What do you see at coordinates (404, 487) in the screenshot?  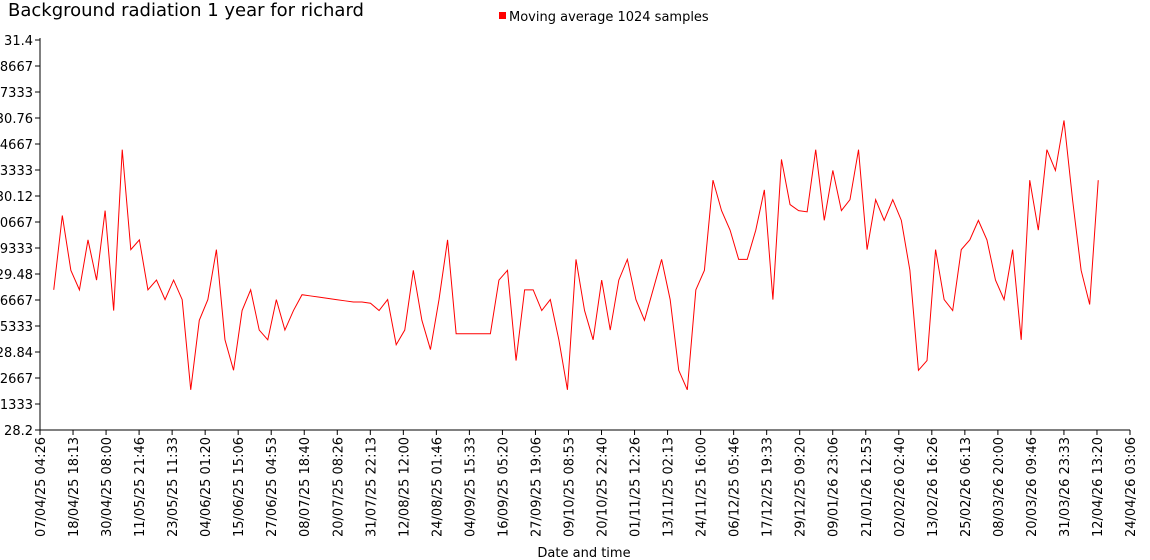 I see `x-tick-label: 12/08/25 12:00` at bounding box center [404, 487].